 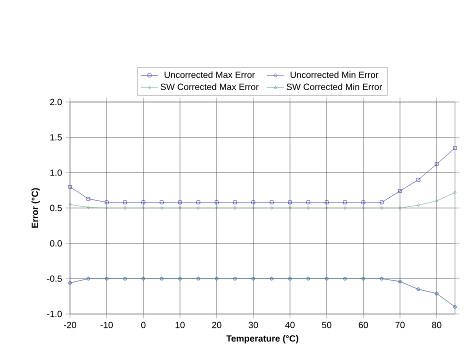 I want to click on x-tick-label: 60, so click(x=363, y=325).